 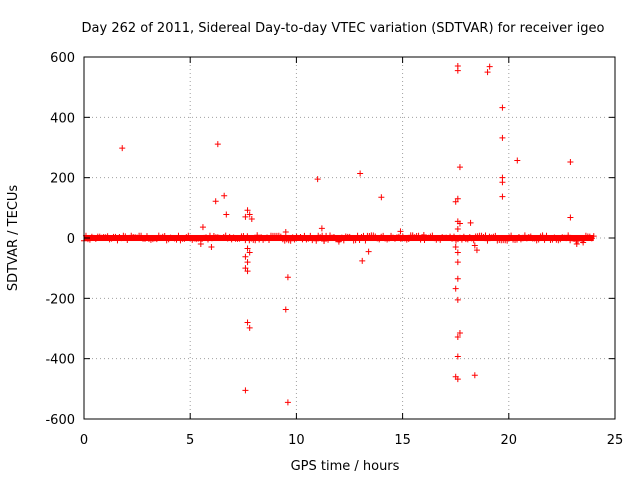 What do you see at coordinates (509, 440) in the screenshot?
I see `x-tick-label: 20` at bounding box center [509, 440].